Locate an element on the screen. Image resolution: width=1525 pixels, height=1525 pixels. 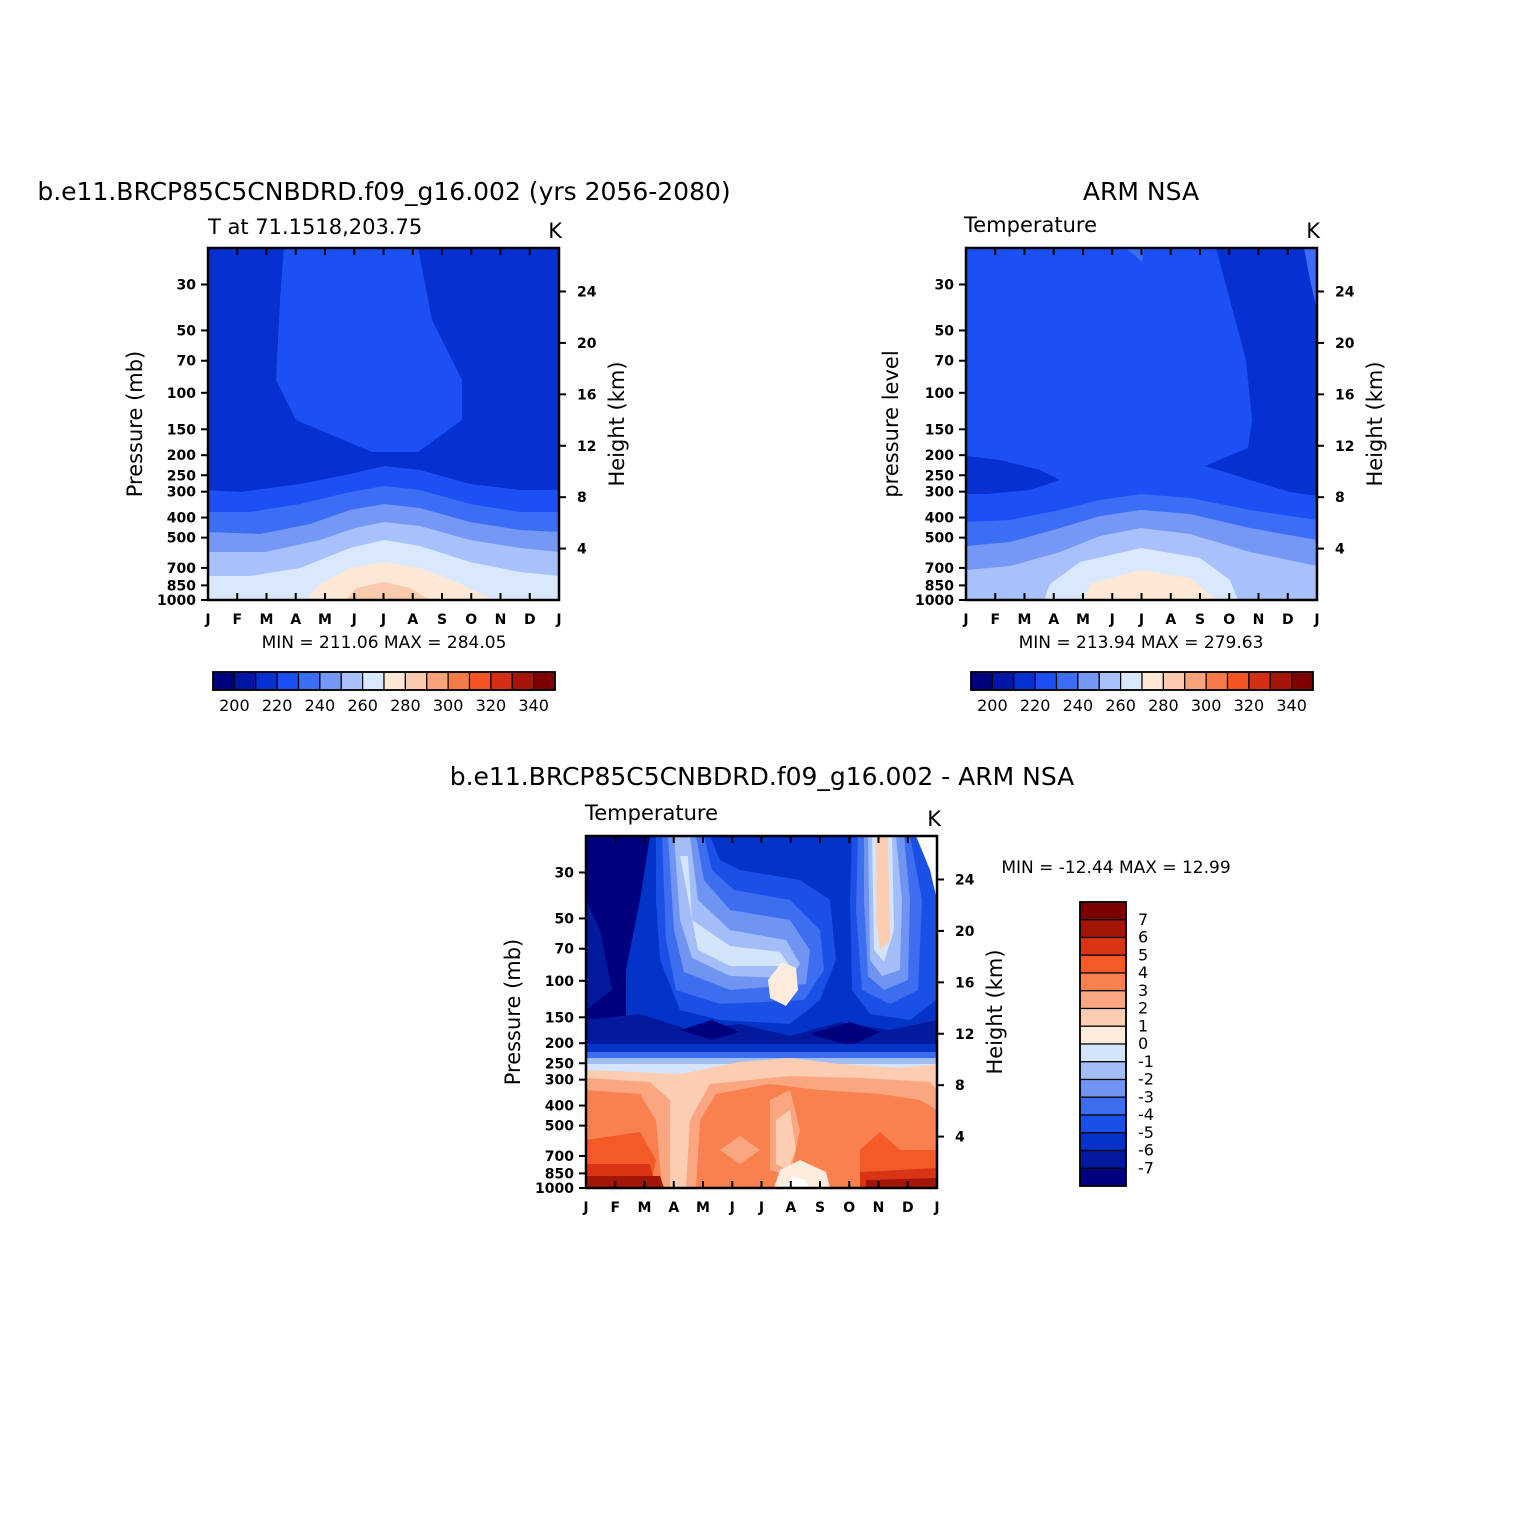
colorbar-label: 320 is located at coordinates (1249, 705).